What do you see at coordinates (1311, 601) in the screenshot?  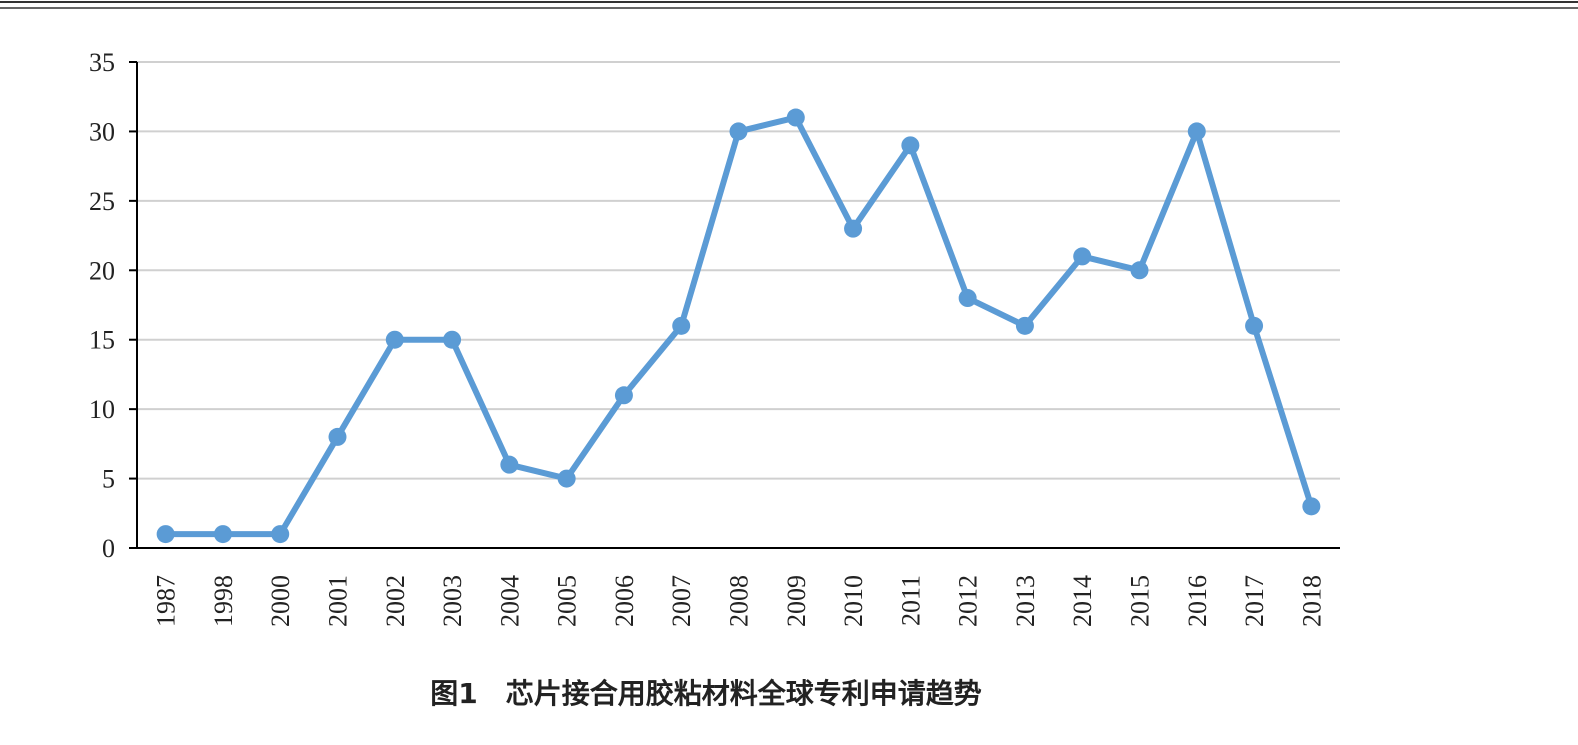 I see `x-tick-label: 2018` at bounding box center [1311, 601].